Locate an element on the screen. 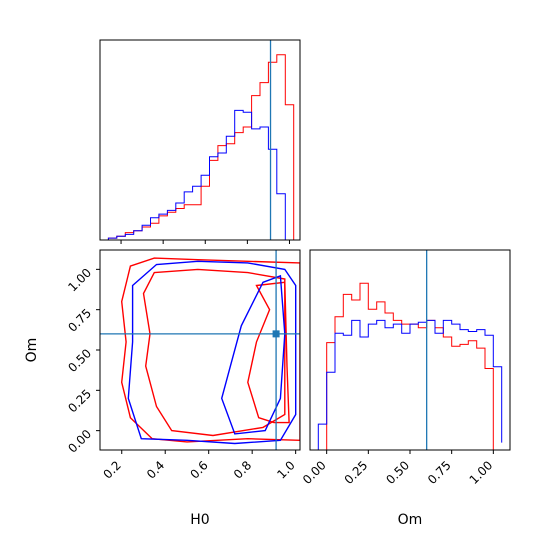  om-marginal-frame is located at coordinates (410, 350).